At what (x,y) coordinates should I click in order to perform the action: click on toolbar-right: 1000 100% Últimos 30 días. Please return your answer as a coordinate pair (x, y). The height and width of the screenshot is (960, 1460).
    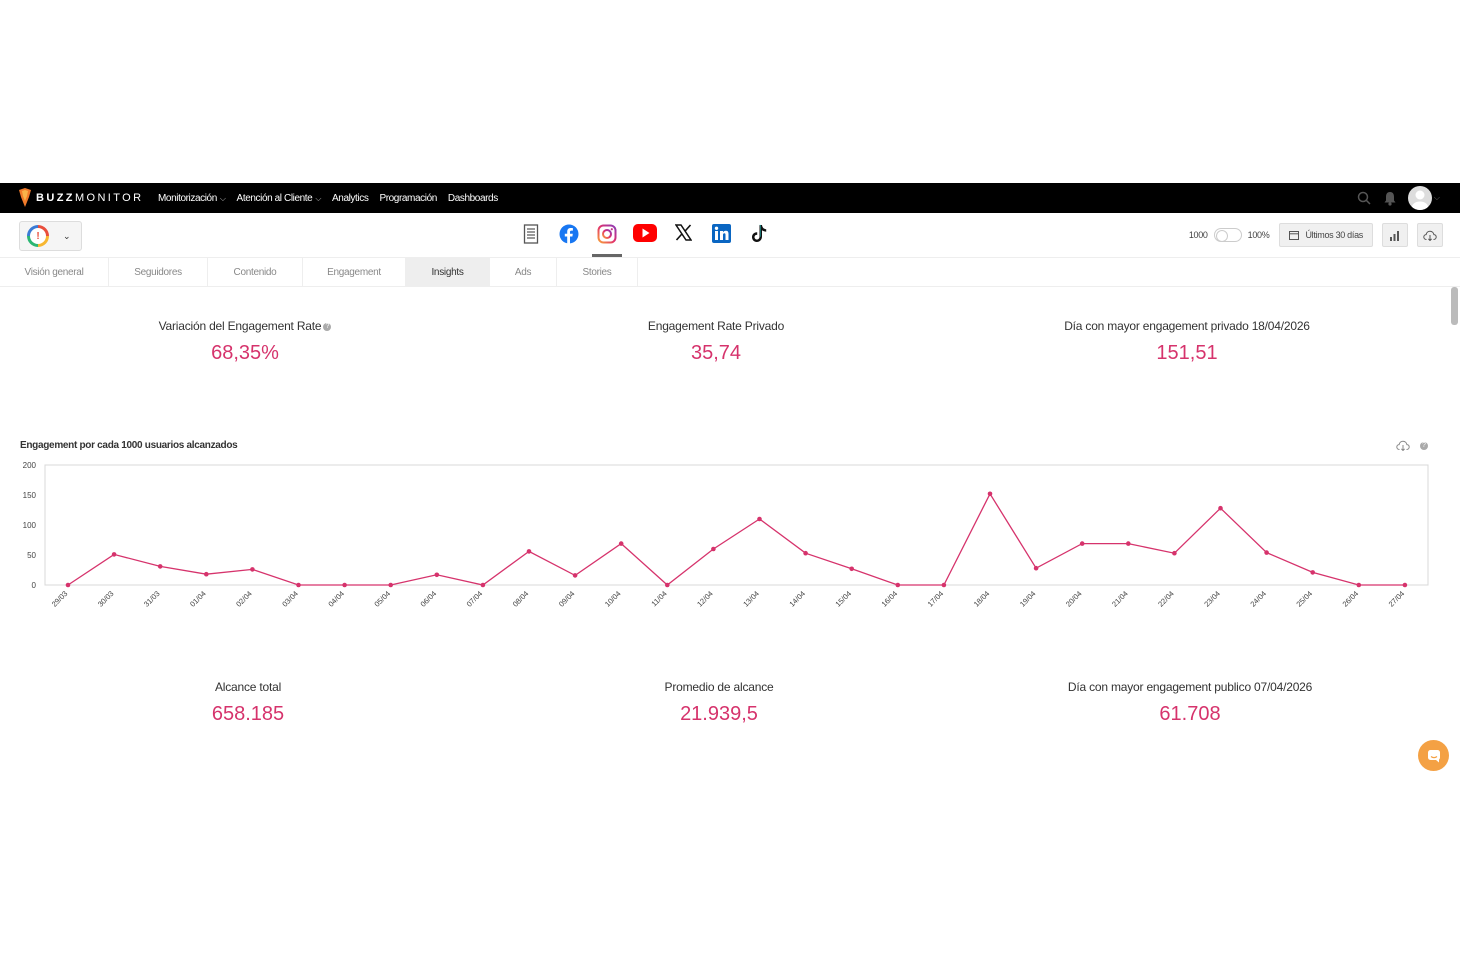
    Looking at the image, I should click on (1316, 235).